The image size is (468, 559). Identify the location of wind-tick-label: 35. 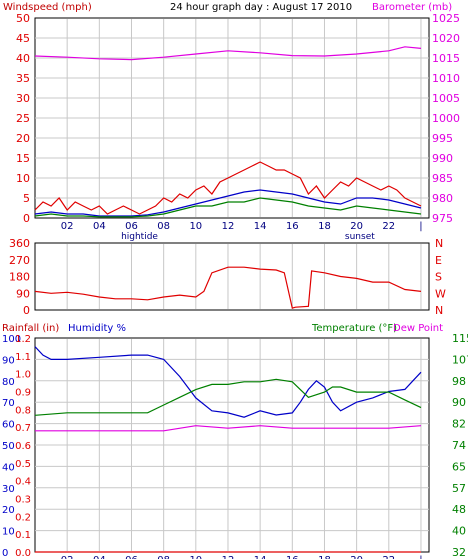
(23, 78).